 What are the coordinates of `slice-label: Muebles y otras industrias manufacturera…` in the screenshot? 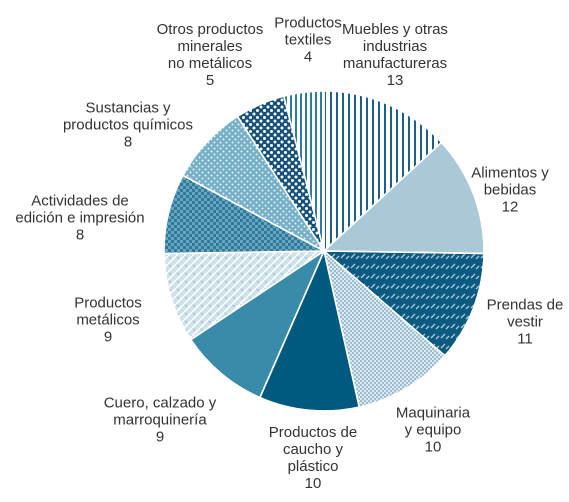 It's located at (395, 55).